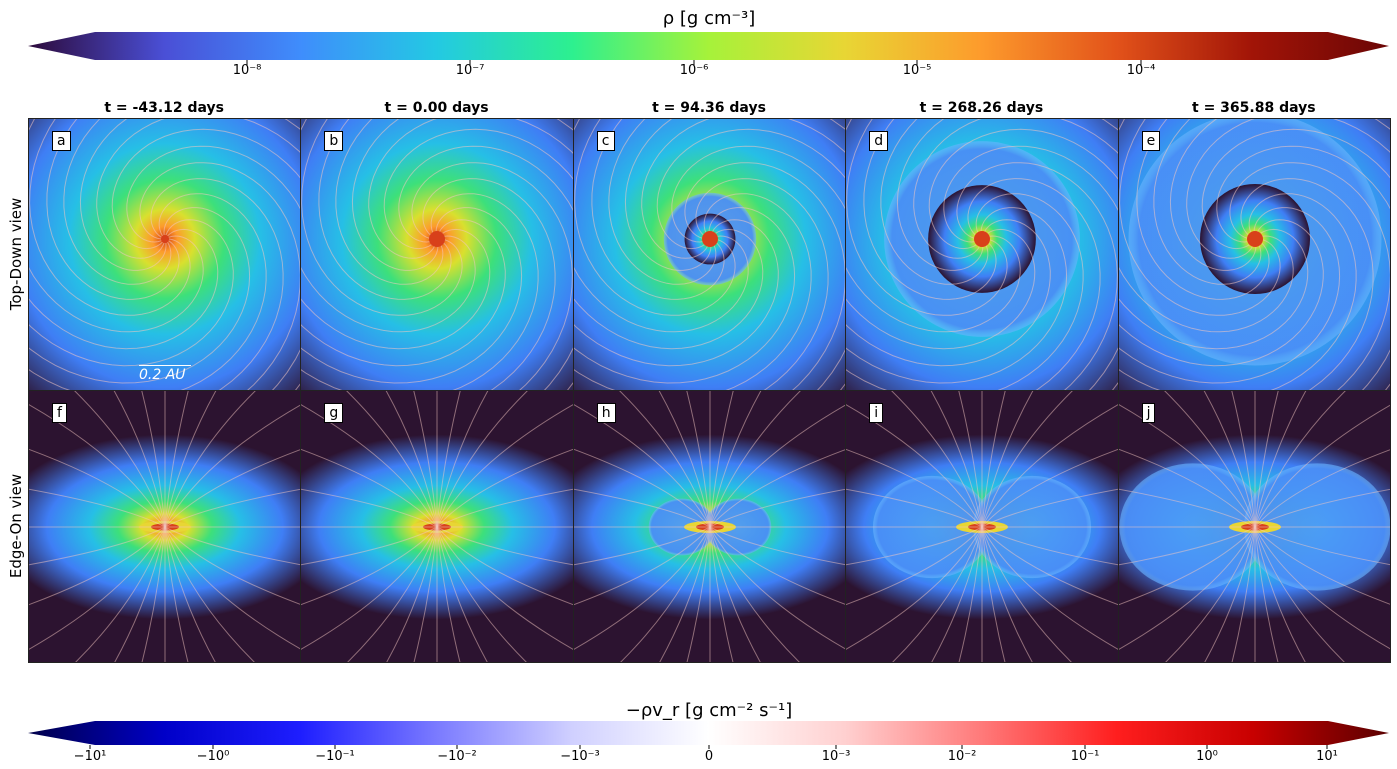 This screenshot has width=1397, height=769. What do you see at coordinates (470, 70) in the screenshot?
I see `density-tick-label: 10⁻⁷` at bounding box center [470, 70].